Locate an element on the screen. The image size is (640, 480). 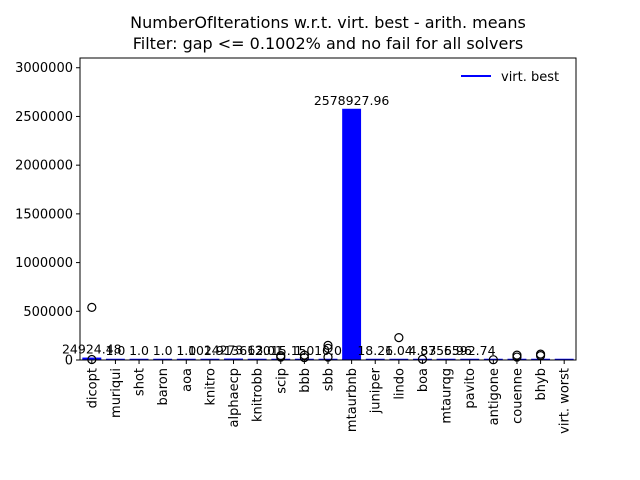
x-tick-label: alphaecp is located at coordinates (234, 397).